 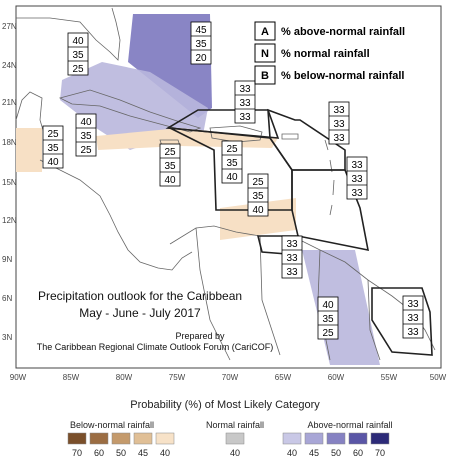 I want to click on florida-coast, so click(x=68, y=34).